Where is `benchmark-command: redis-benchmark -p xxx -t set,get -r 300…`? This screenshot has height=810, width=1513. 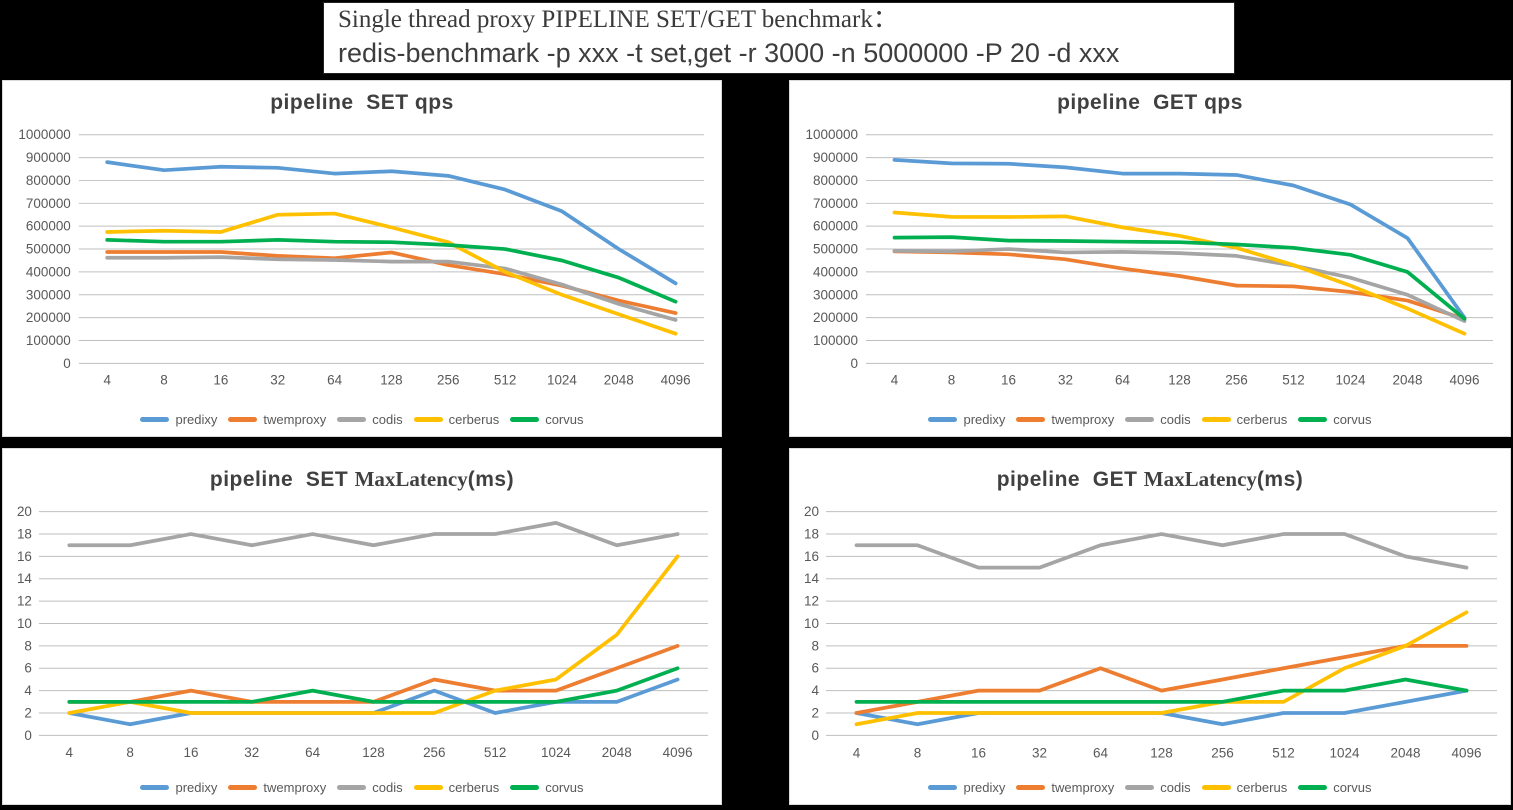 benchmark-command: redis-benchmark -p xxx -t set,get -r 300… is located at coordinates (729, 53).